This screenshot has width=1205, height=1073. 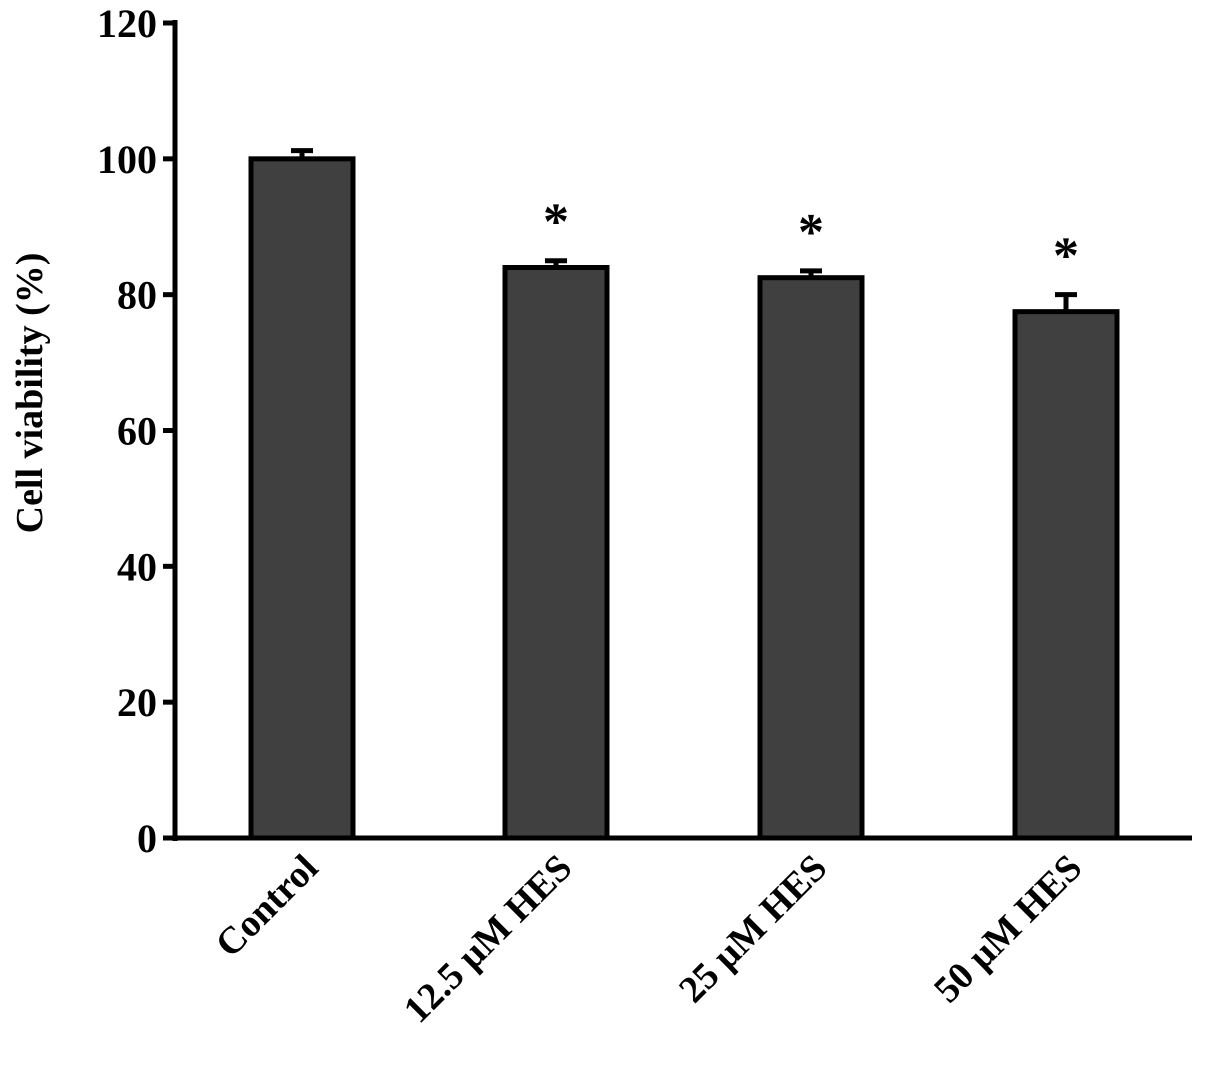 What do you see at coordinates (147, 838) in the screenshot?
I see `y-tick-label: 0` at bounding box center [147, 838].